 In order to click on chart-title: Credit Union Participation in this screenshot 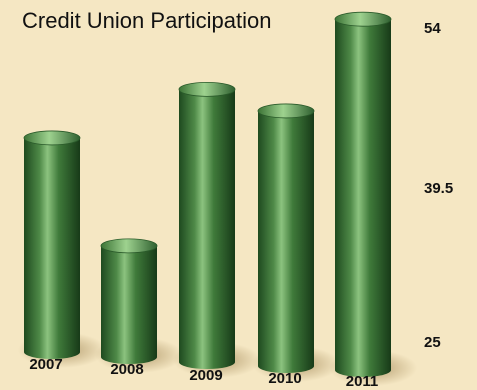, I will do `click(147, 20)`.